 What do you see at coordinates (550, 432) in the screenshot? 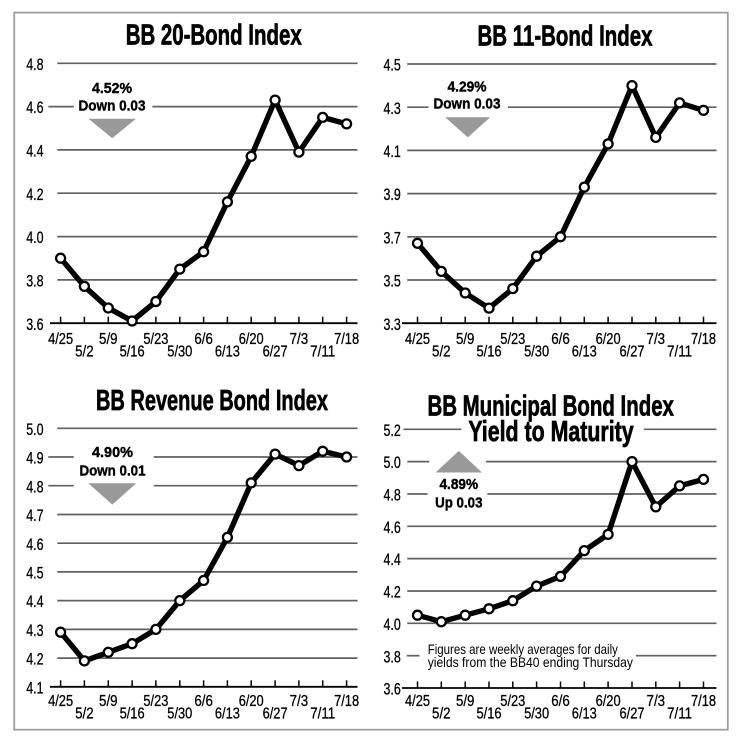
I see `svg-text: Yield to Maturity` at bounding box center [550, 432].